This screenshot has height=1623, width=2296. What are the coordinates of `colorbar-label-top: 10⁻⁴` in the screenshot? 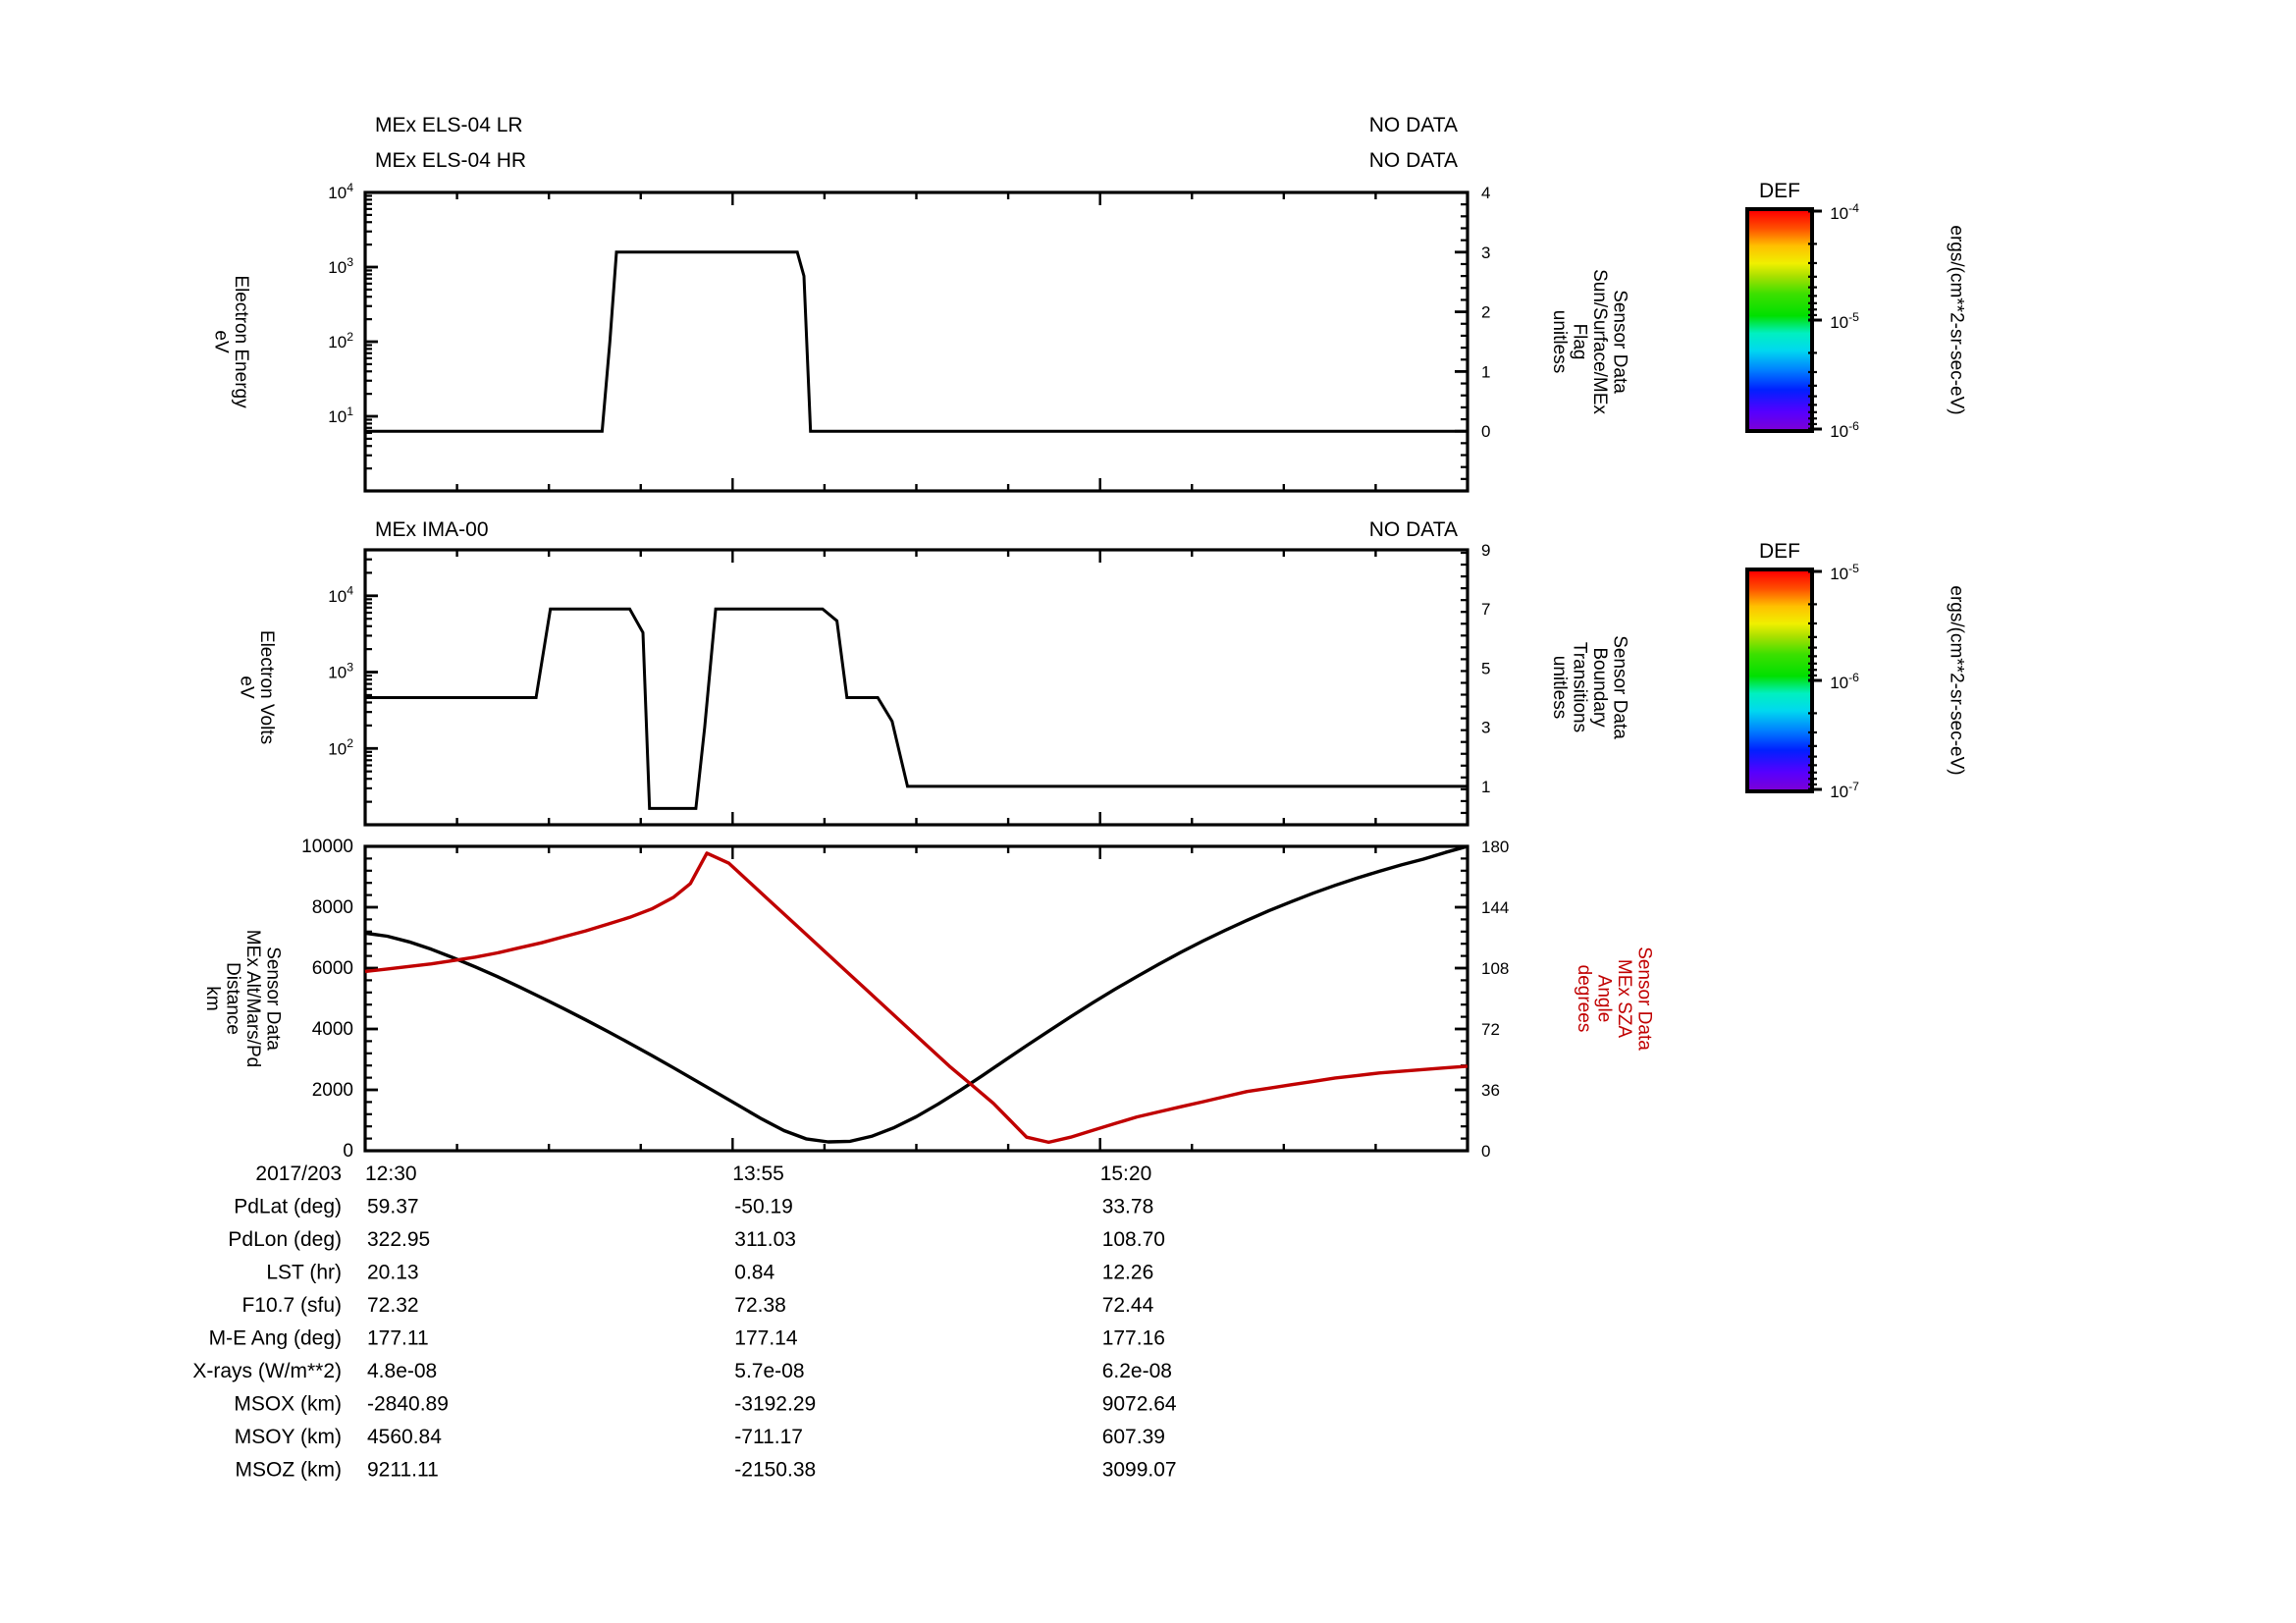 It's located at (1845, 212).